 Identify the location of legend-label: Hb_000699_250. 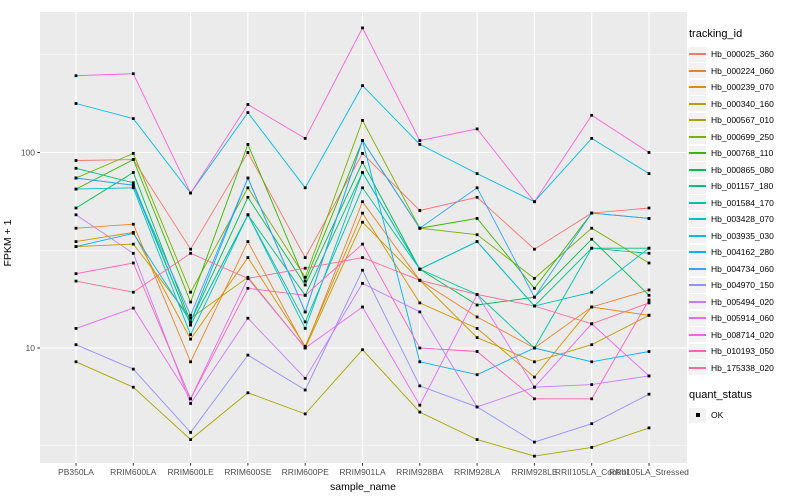
(742, 136).